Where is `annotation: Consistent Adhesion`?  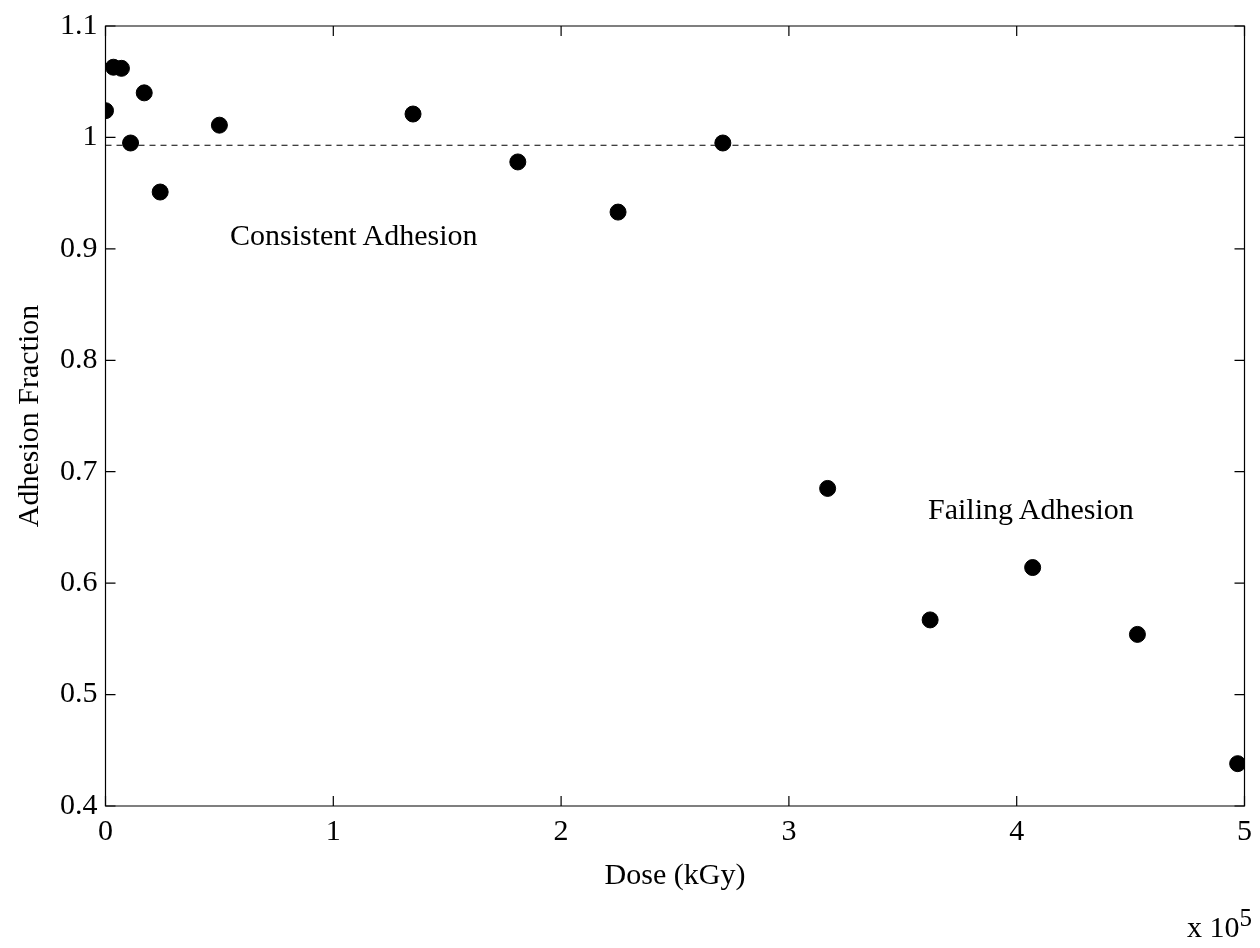
annotation: Consistent Adhesion is located at coordinates (354, 235).